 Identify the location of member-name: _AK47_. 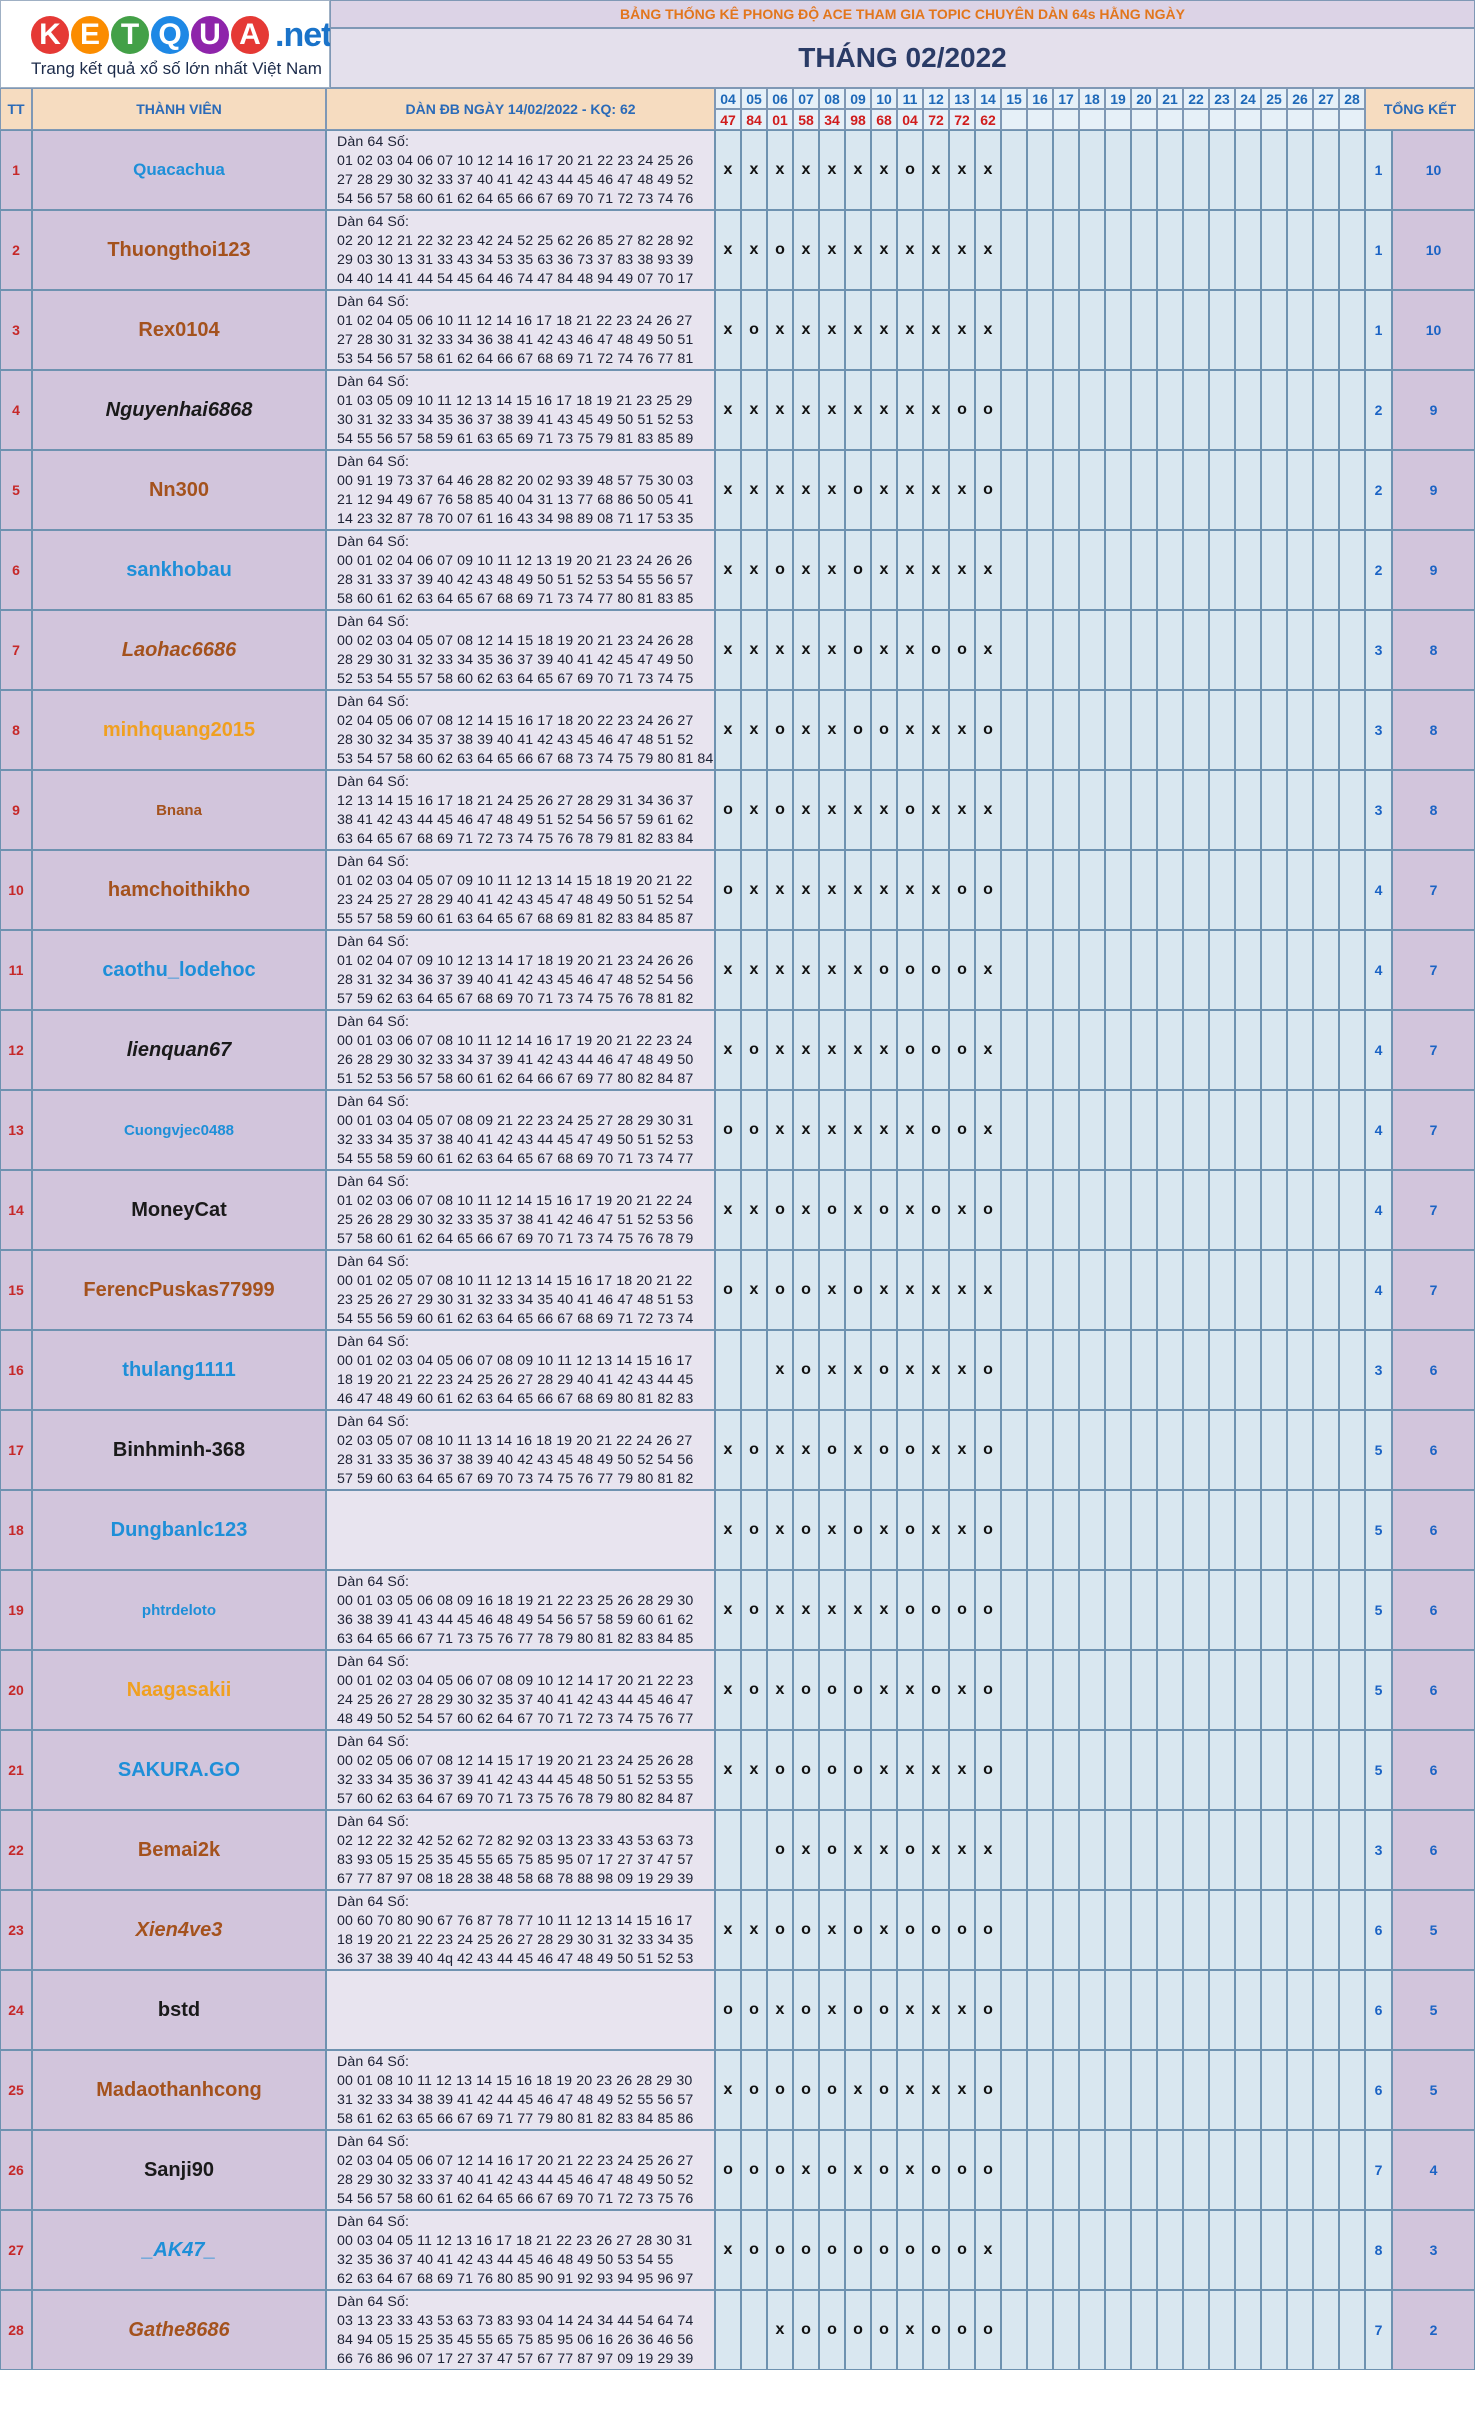
(179, 2250).